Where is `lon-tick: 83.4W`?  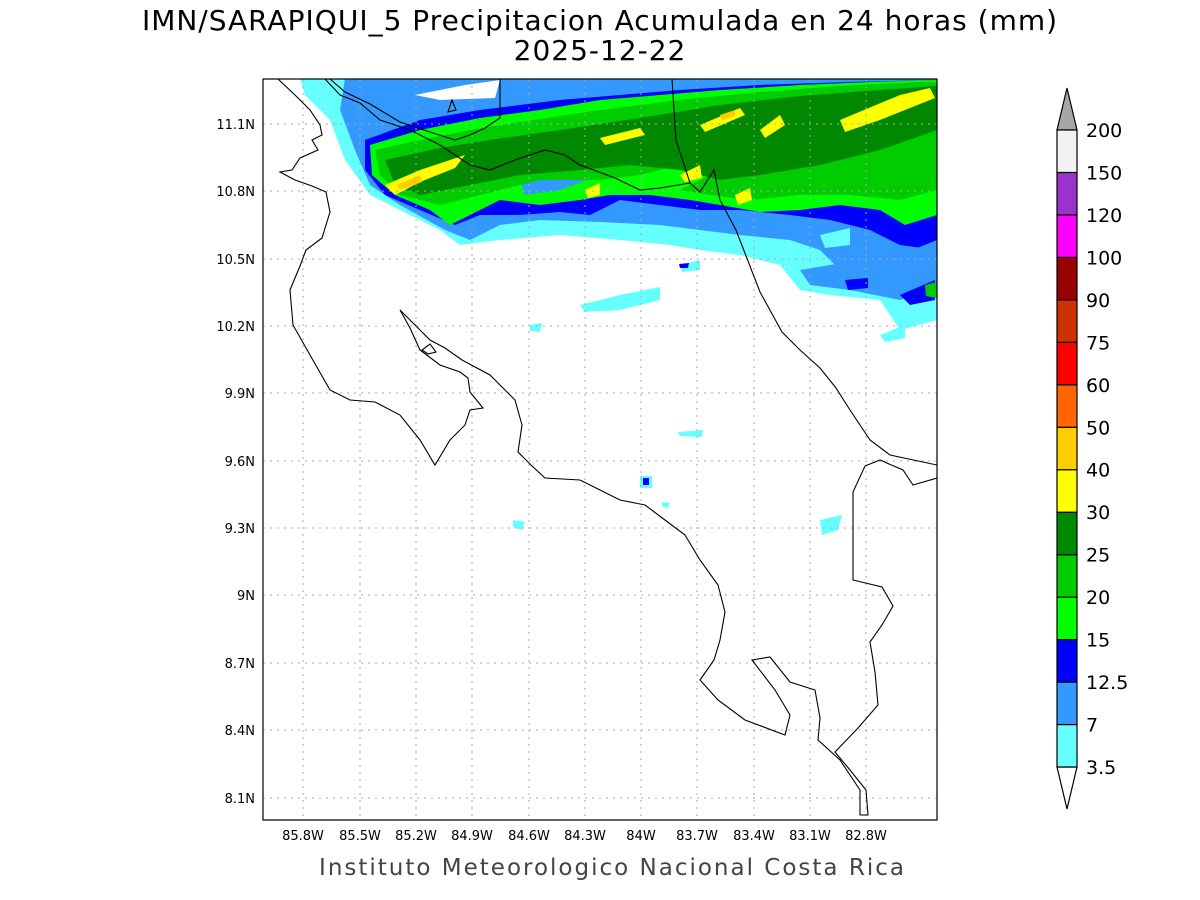
lon-tick: 83.4W is located at coordinates (754, 836).